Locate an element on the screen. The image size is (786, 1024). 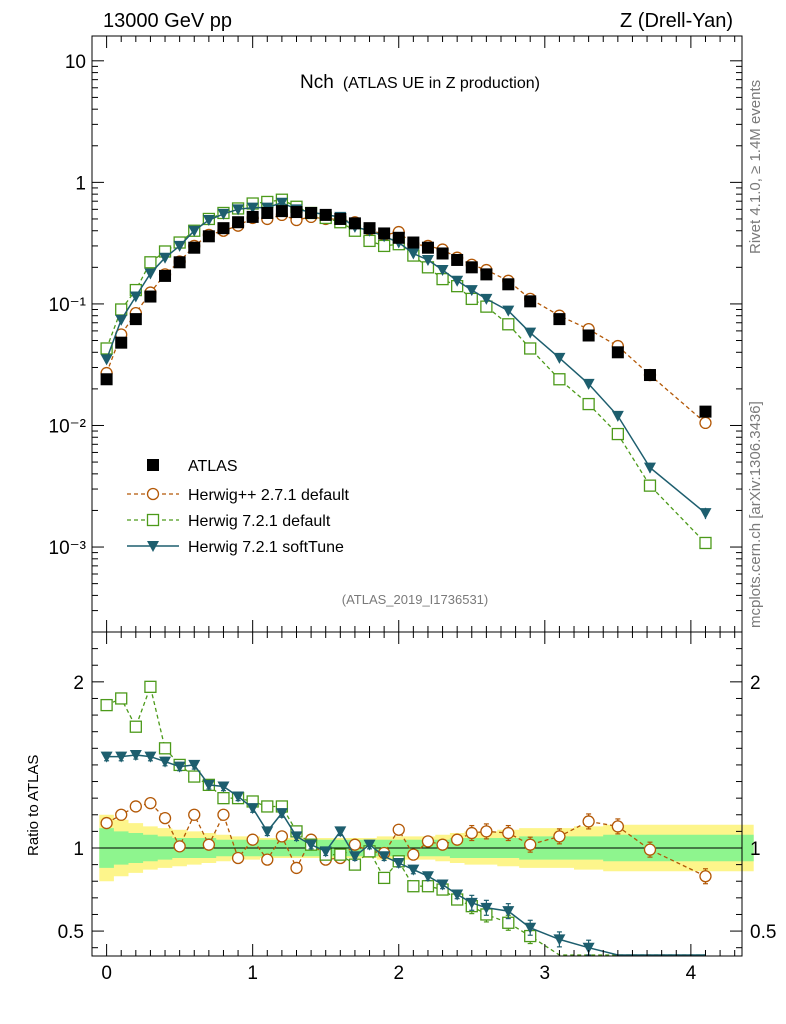
plot-title-sub: (ATLAS UE in Z production) is located at coordinates (441, 83).